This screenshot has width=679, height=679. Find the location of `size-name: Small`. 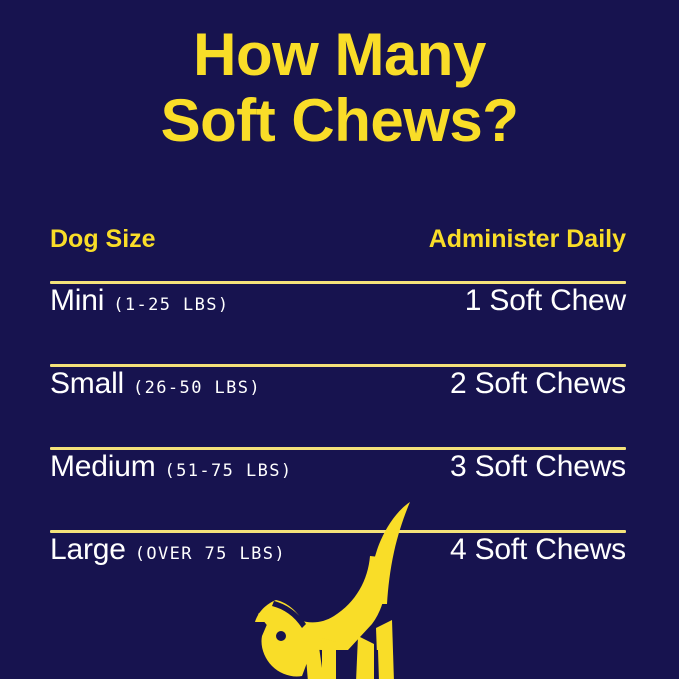

size-name: Small is located at coordinates (87, 383).